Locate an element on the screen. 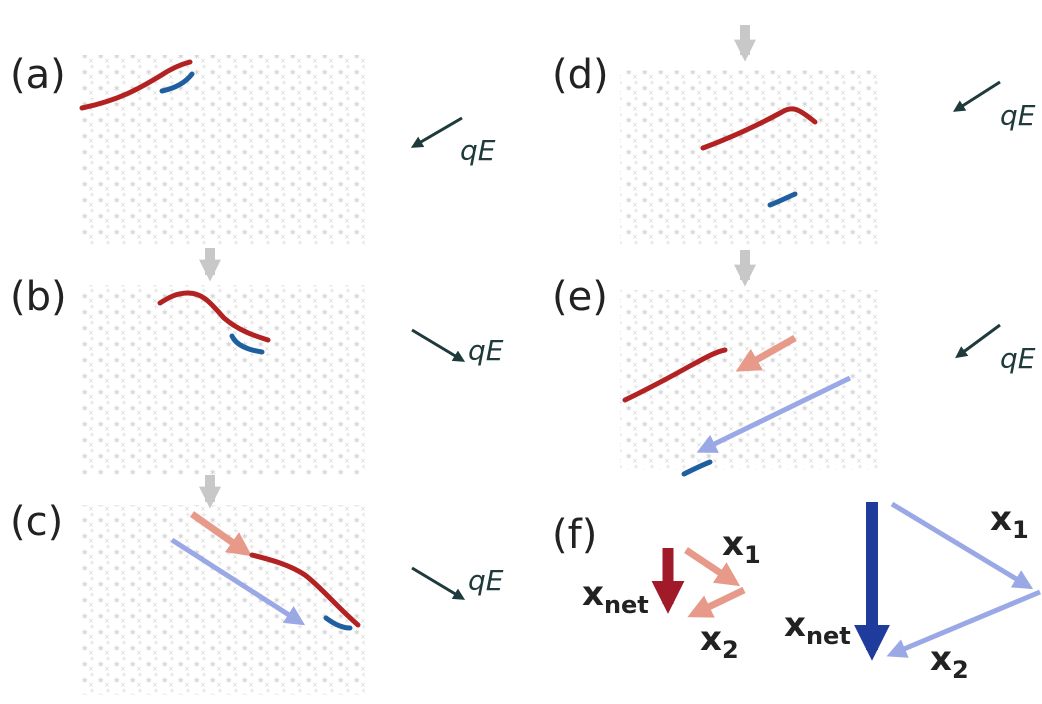  field-label-d: qE is located at coordinates (1018, 115).